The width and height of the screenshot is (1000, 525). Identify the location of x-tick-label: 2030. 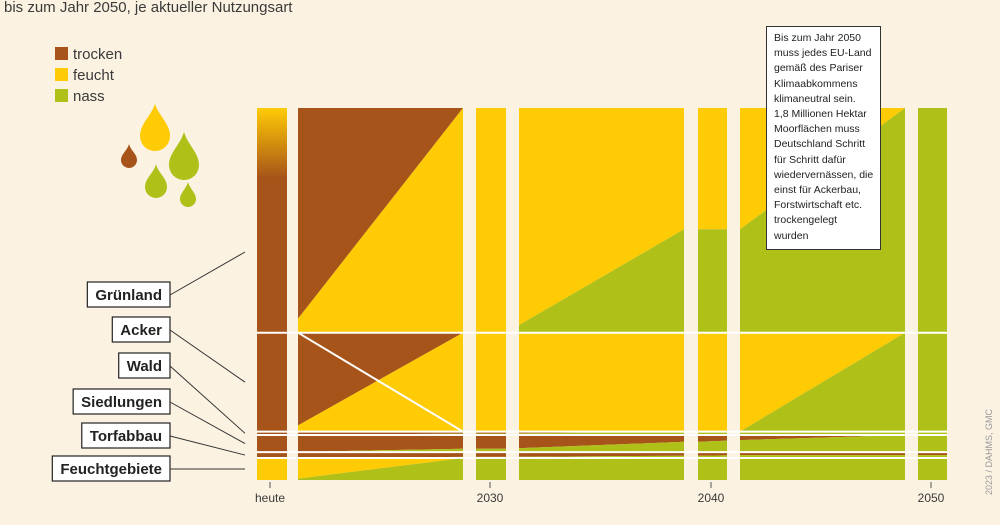
(490, 498).